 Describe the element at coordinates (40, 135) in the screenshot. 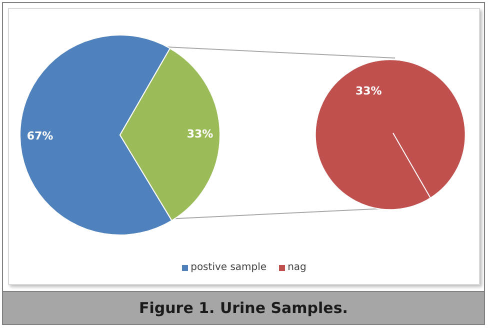

I see `data-label: 67%` at that location.